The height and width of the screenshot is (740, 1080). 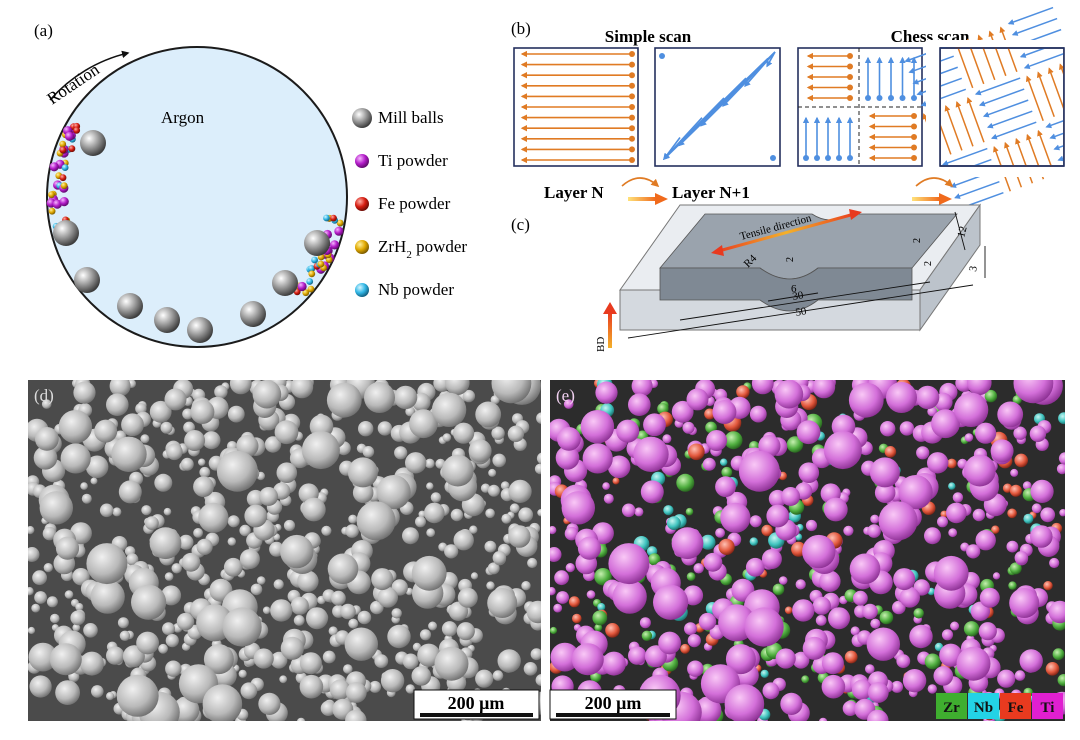 What do you see at coordinates (1016, 708) in the screenshot?
I see `element-label-fe: Fe` at bounding box center [1016, 708].